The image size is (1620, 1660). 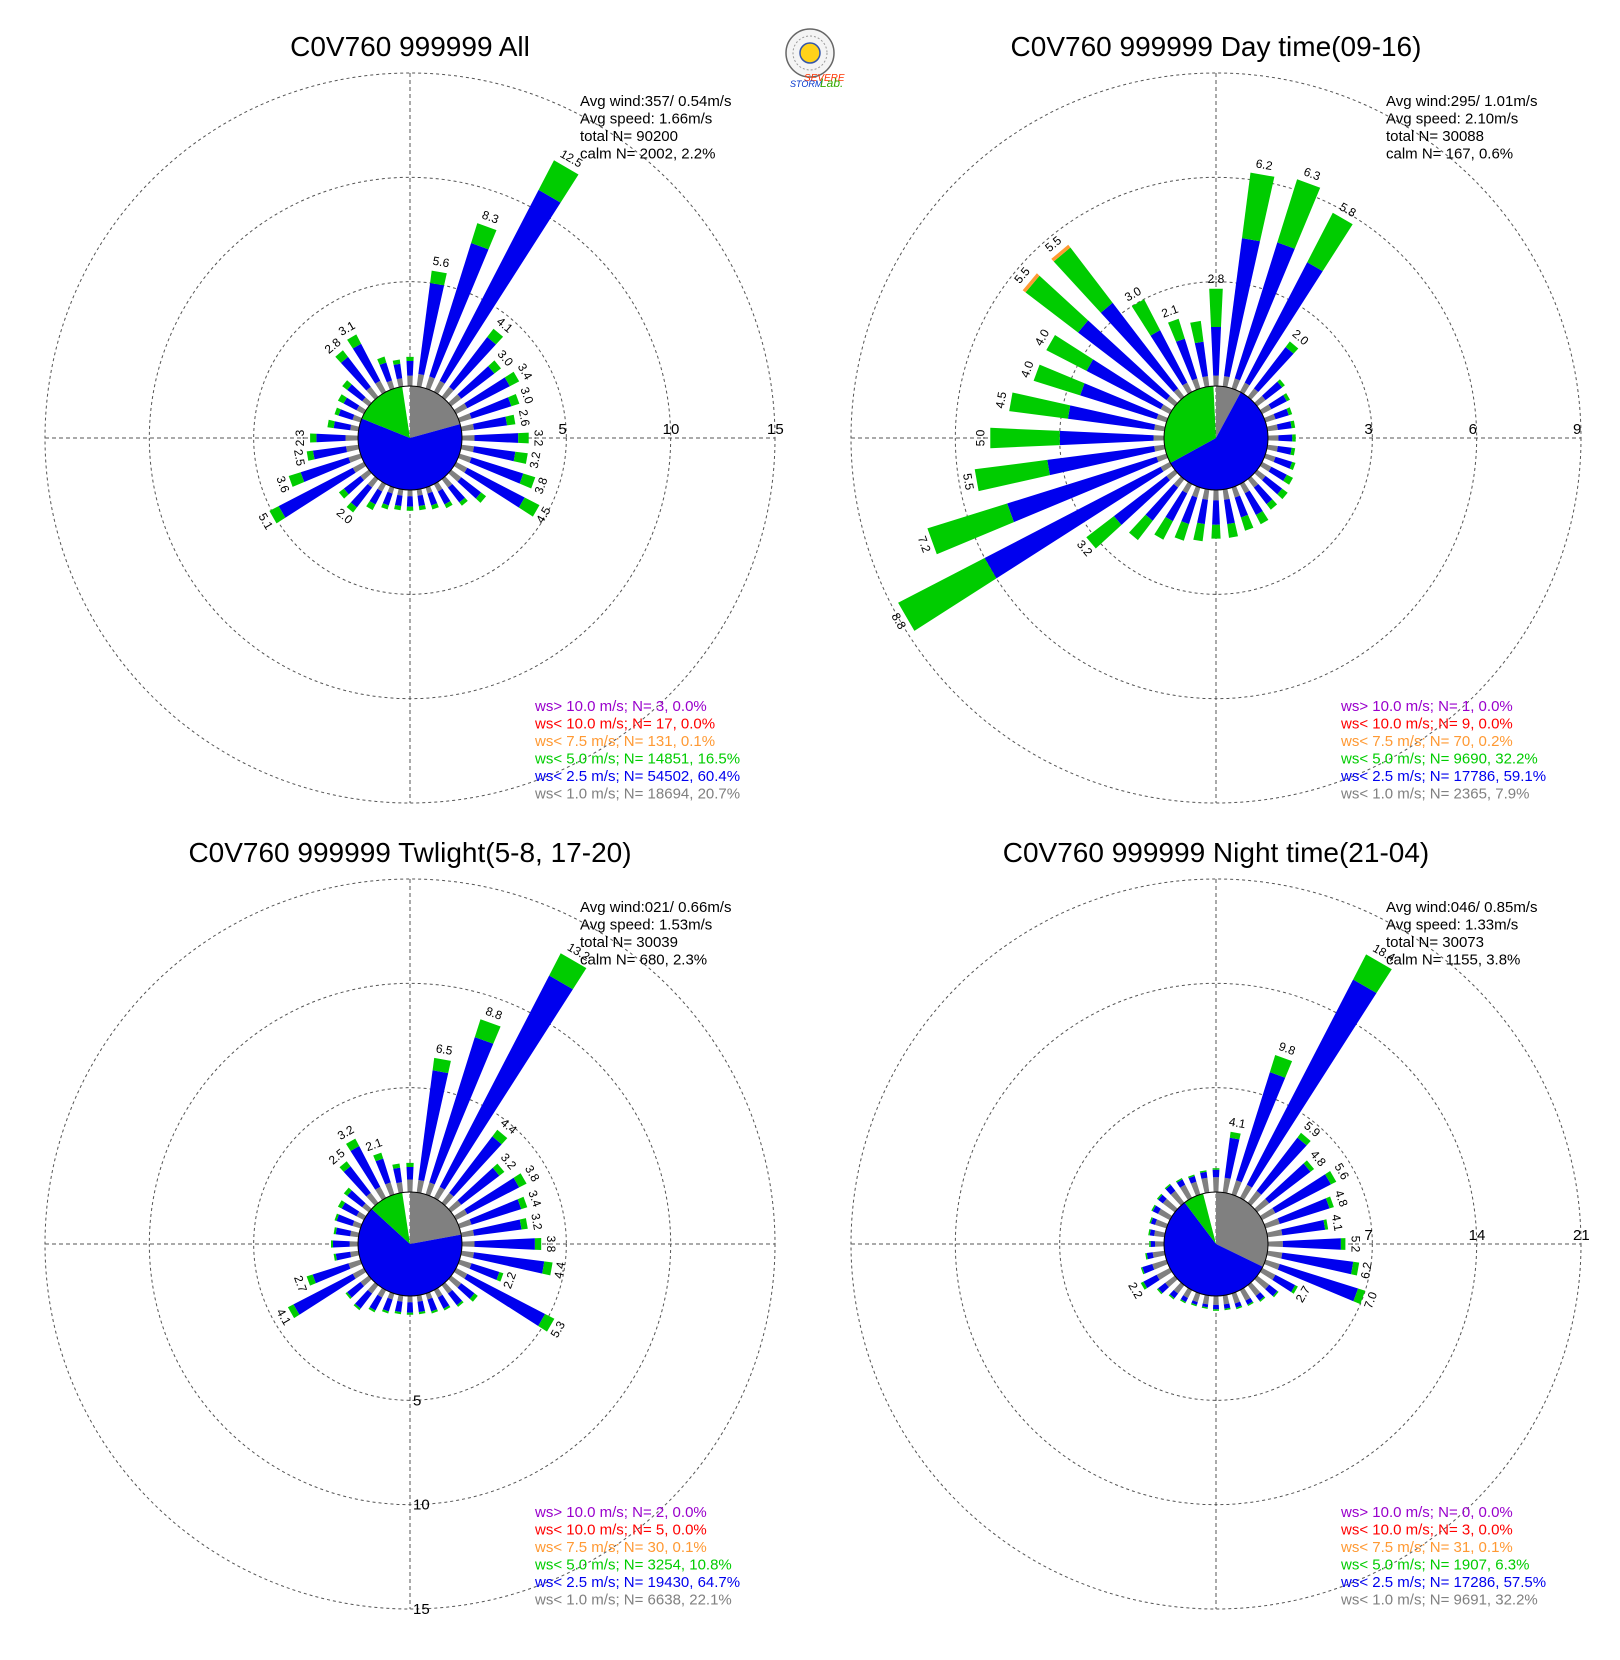 I want to click on bar-label-dir-270: 5.0, so click(x=980, y=437).